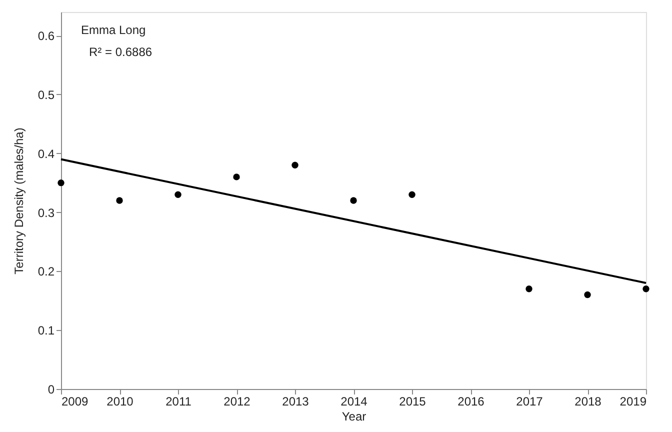 The height and width of the screenshot is (432, 672). Describe the element at coordinates (46, 271) in the screenshot. I see `y-tick-label: 0.2` at that location.